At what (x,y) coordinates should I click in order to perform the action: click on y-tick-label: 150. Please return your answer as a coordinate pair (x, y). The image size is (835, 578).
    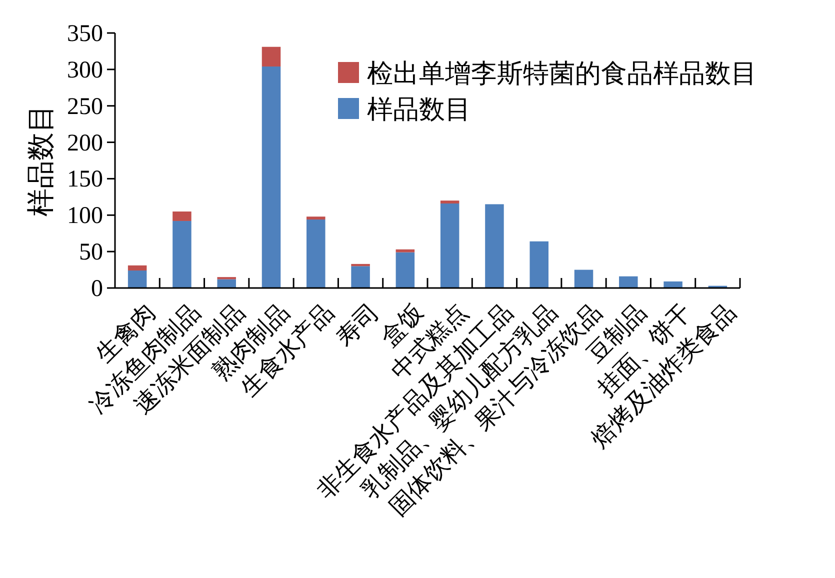
    Looking at the image, I should click on (85, 179).